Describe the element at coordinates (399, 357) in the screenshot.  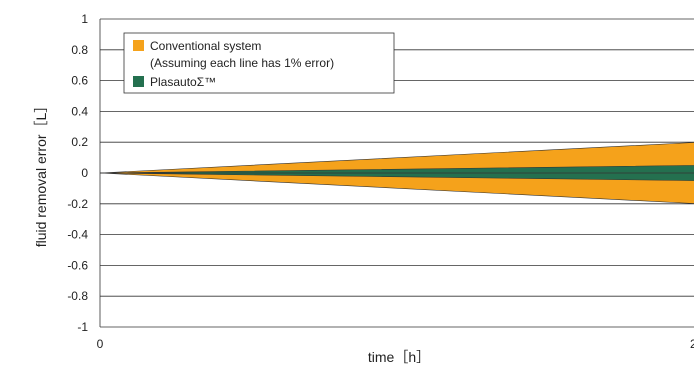
I see `x-axis-label: time［h］` at that location.